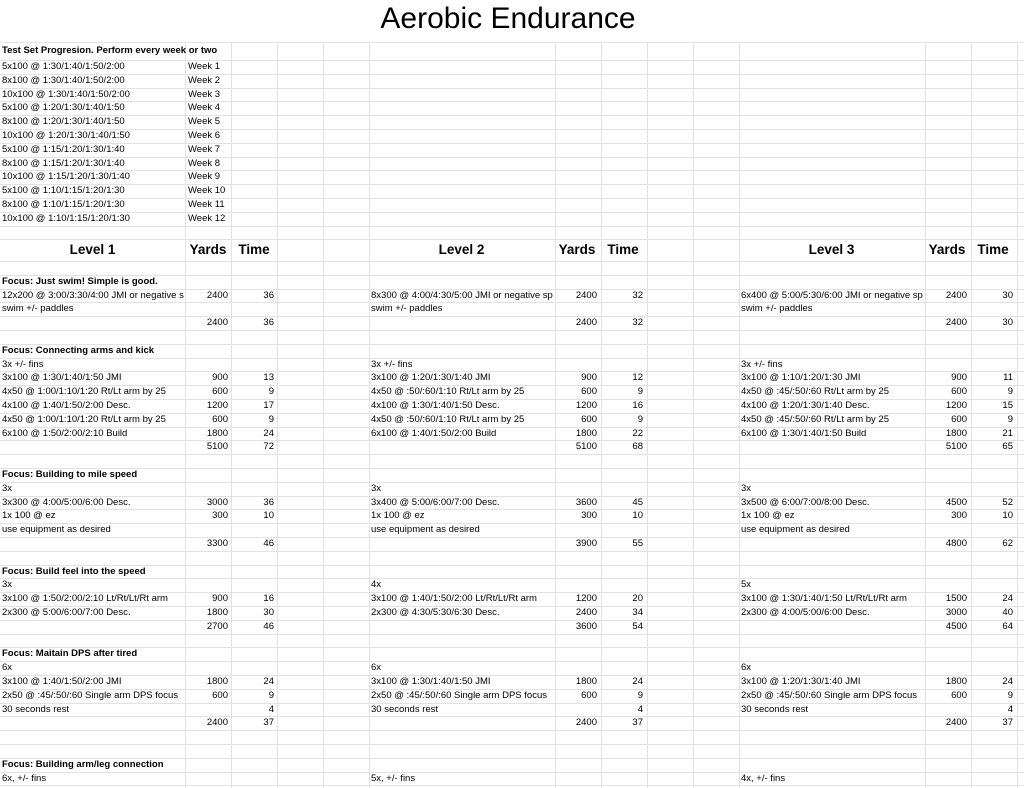 The width and height of the screenshot is (1024, 788). What do you see at coordinates (448, 392) in the screenshot?
I see `workout-cell: 4x50 @ :50/:60/1:10 Rt/Lt arm by 25` at bounding box center [448, 392].